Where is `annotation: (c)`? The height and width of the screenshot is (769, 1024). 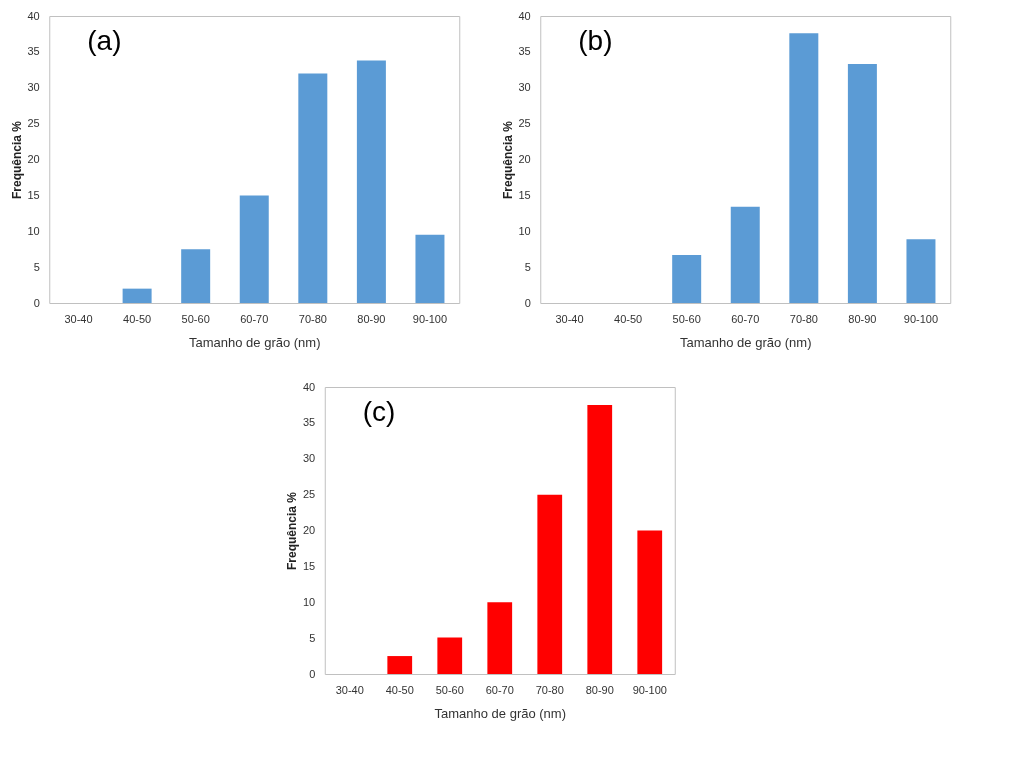
annotation: (c) is located at coordinates (379, 411).